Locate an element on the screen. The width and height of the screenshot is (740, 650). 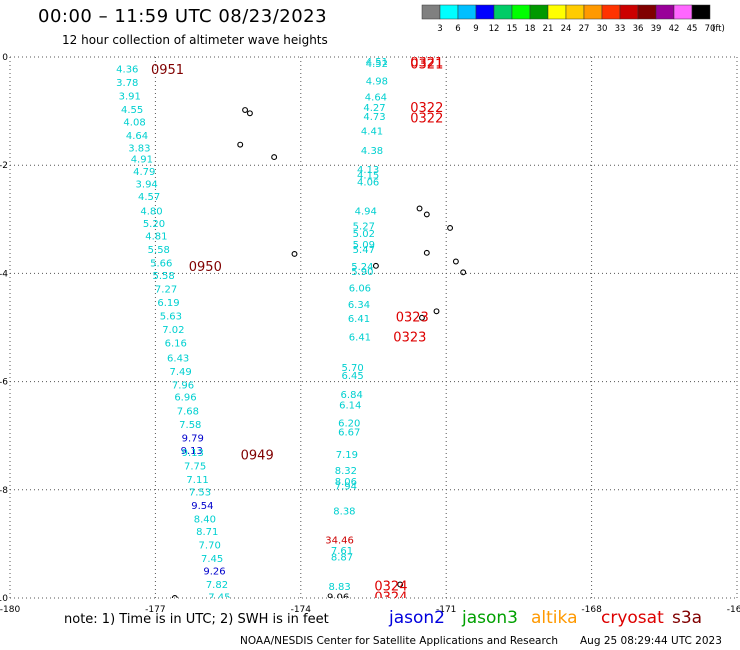
legend-altika: altika is located at coordinates (554, 618).